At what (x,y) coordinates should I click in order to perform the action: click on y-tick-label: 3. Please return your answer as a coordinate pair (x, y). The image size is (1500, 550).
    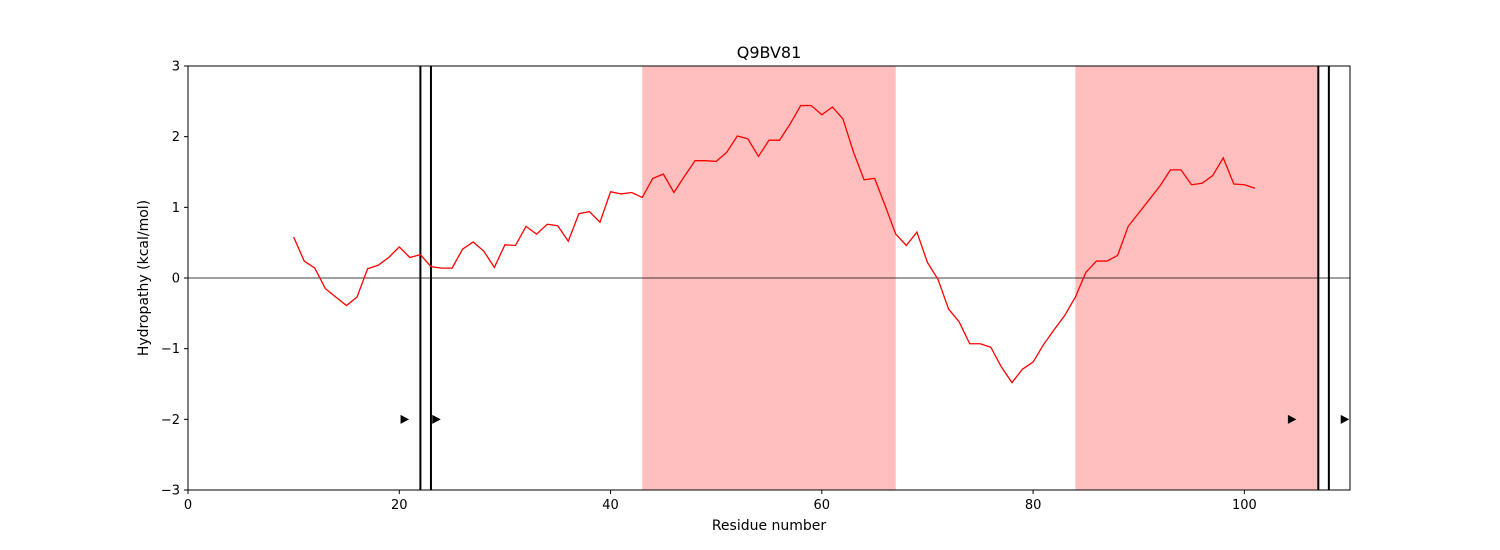
    Looking at the image, I should click on (176, 67).